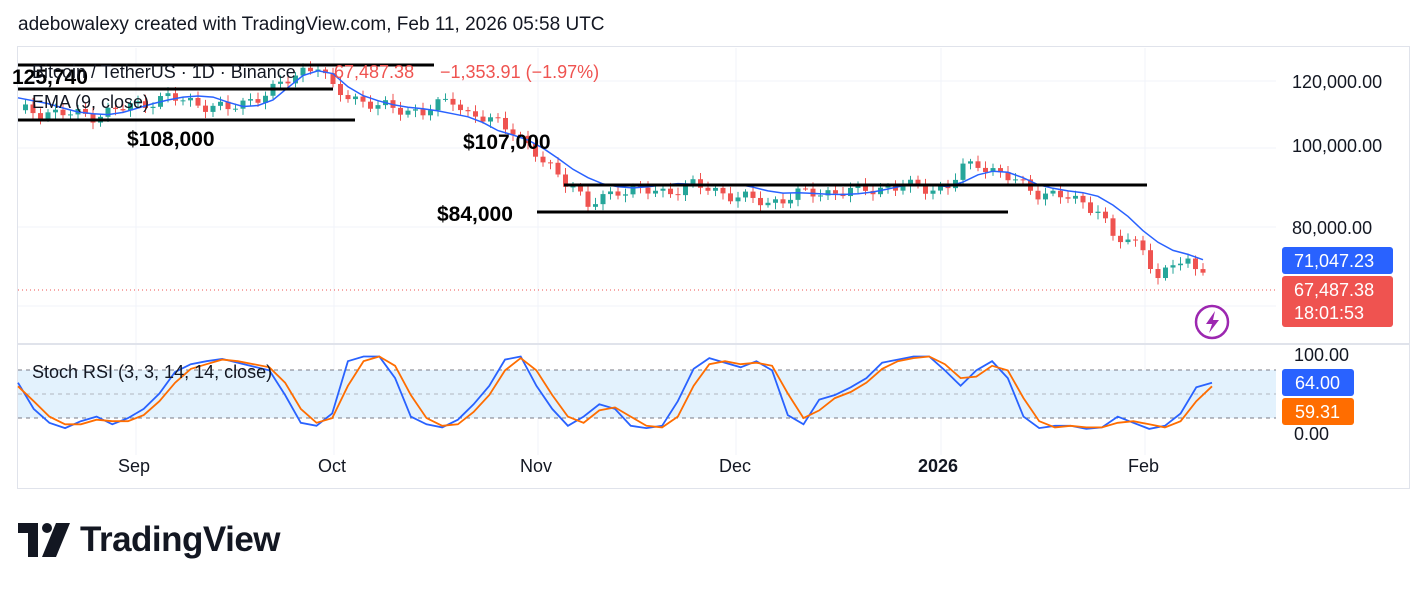 The image size is (1427, 591). I want to click on stoch-tick-100: 100.00, so click(1321, 355).